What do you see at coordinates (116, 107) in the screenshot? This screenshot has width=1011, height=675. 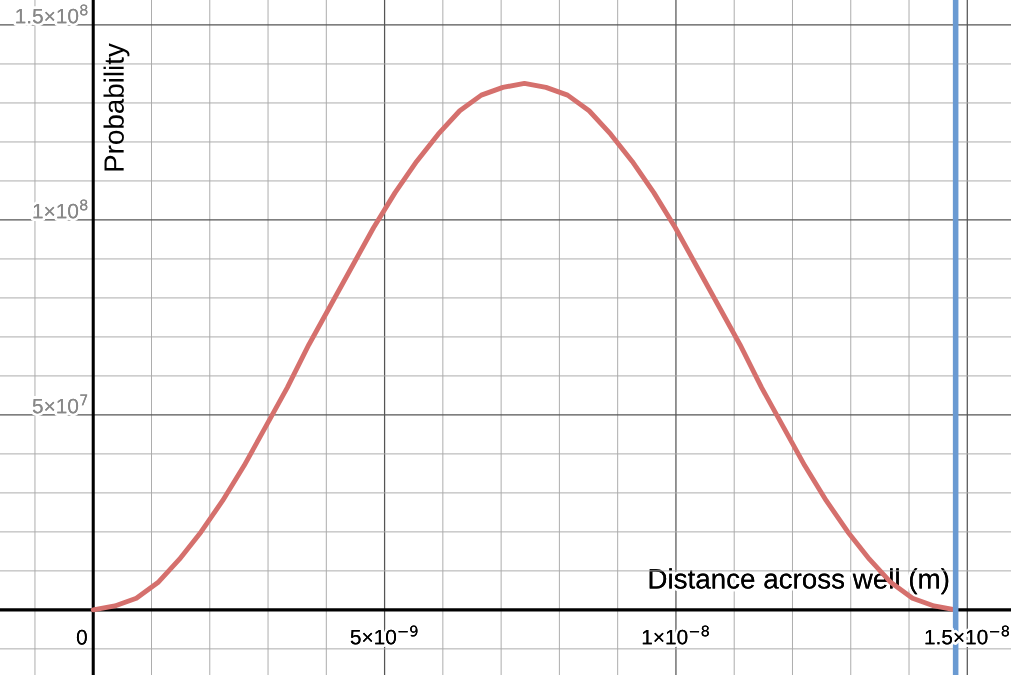 I see `y-axis-title: Probability` at bounding box center [116, 107].